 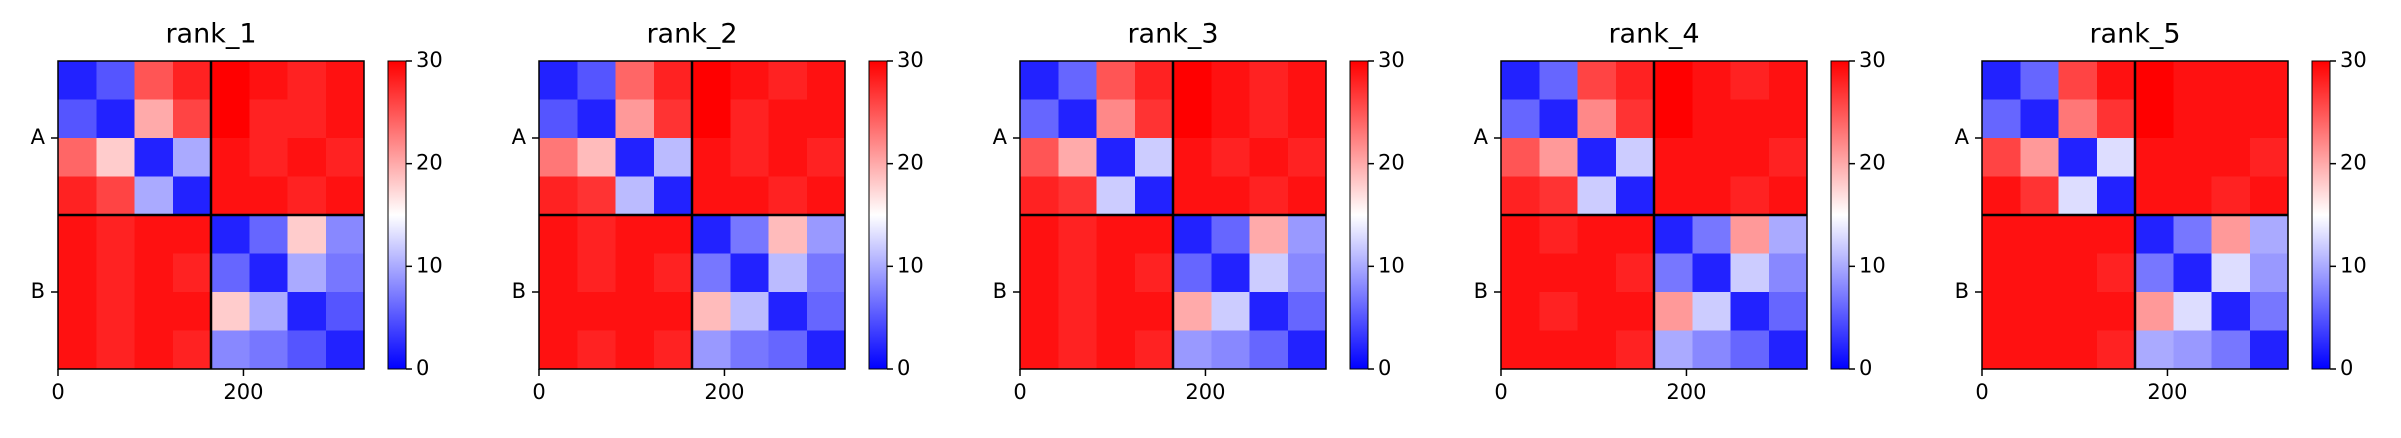 What do you see at coordinates (38, 291) in the screenshot?
I see `y-tick-label: B` at bounding box center [38, 291].